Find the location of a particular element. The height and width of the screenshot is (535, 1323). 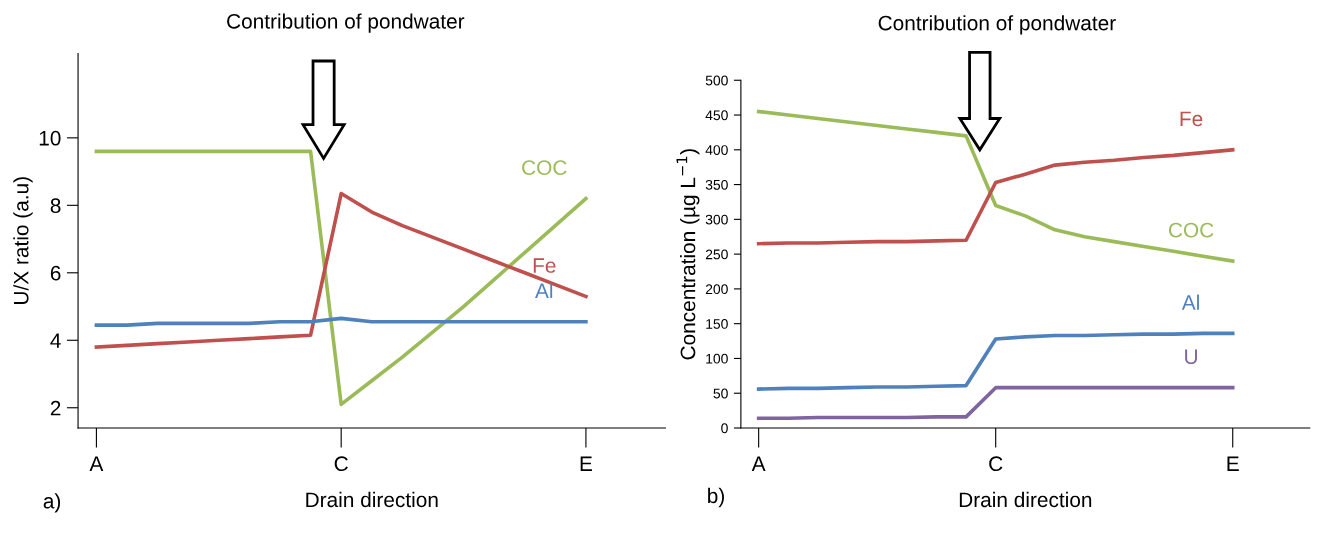

y-tick-label: 300 is located at coordinates (716, 219).